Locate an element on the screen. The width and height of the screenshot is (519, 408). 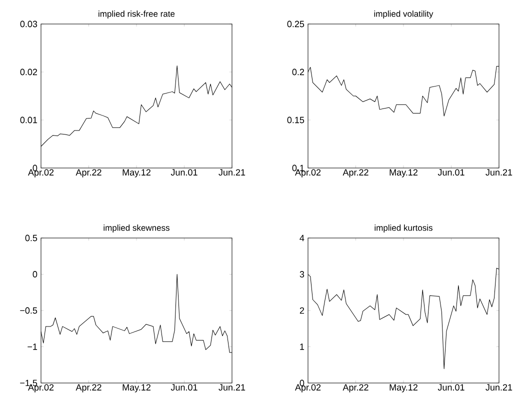
y-tick-label: 4 is located at coordinates (302, 238).